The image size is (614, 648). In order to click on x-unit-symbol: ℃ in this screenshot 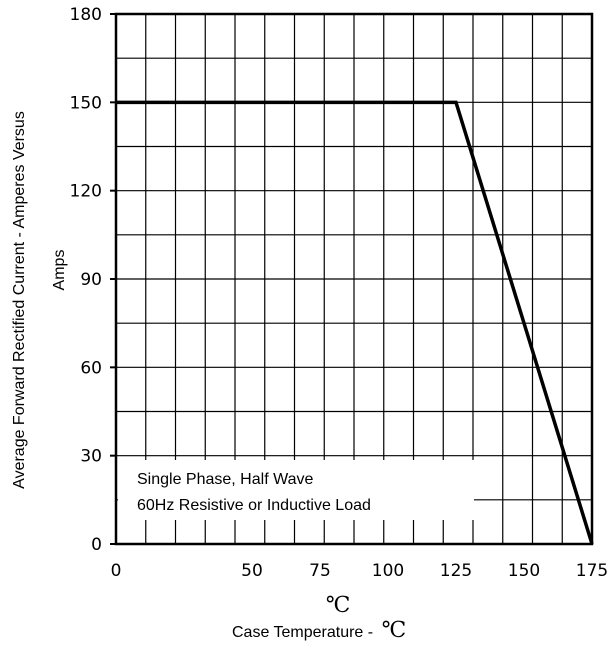, I will do `click(338, 604)`.